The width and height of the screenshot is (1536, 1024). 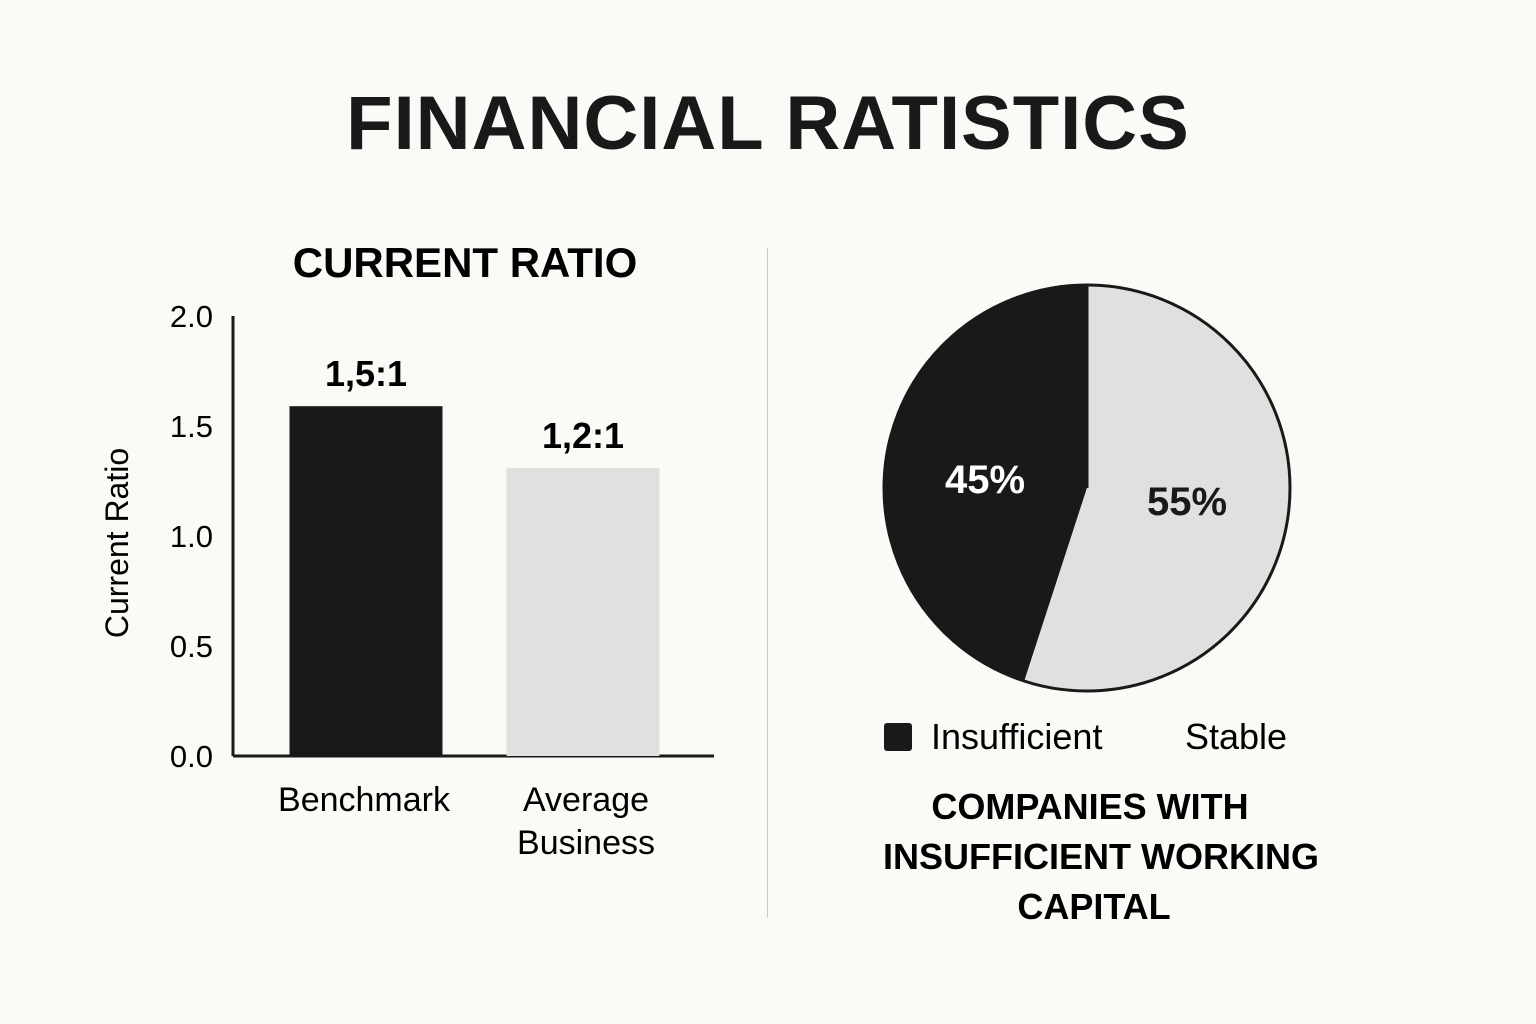 What do you see at coordinates (366, 373) in the screenshot?
I see `bar-data-label: 1,5:1` at bounding box center [366, 373].